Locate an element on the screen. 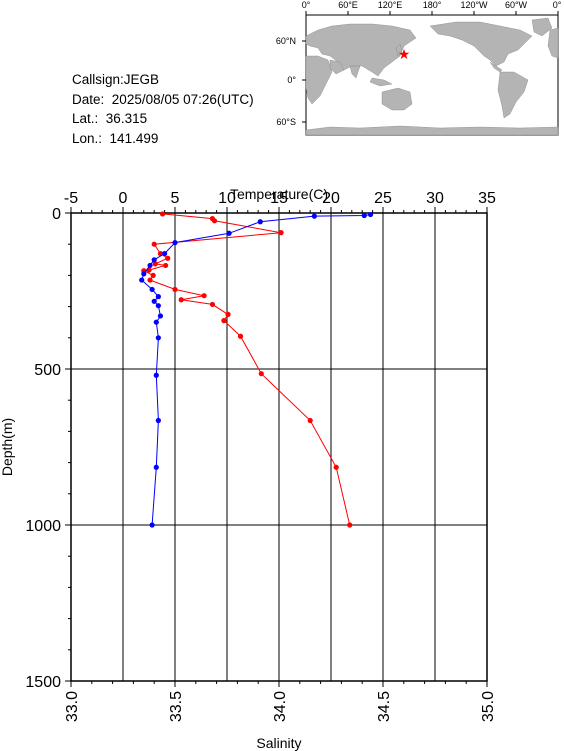 This screenshot has height=751, width=564. temperature-tick-label: 25 is located at coordinates (383, 198).